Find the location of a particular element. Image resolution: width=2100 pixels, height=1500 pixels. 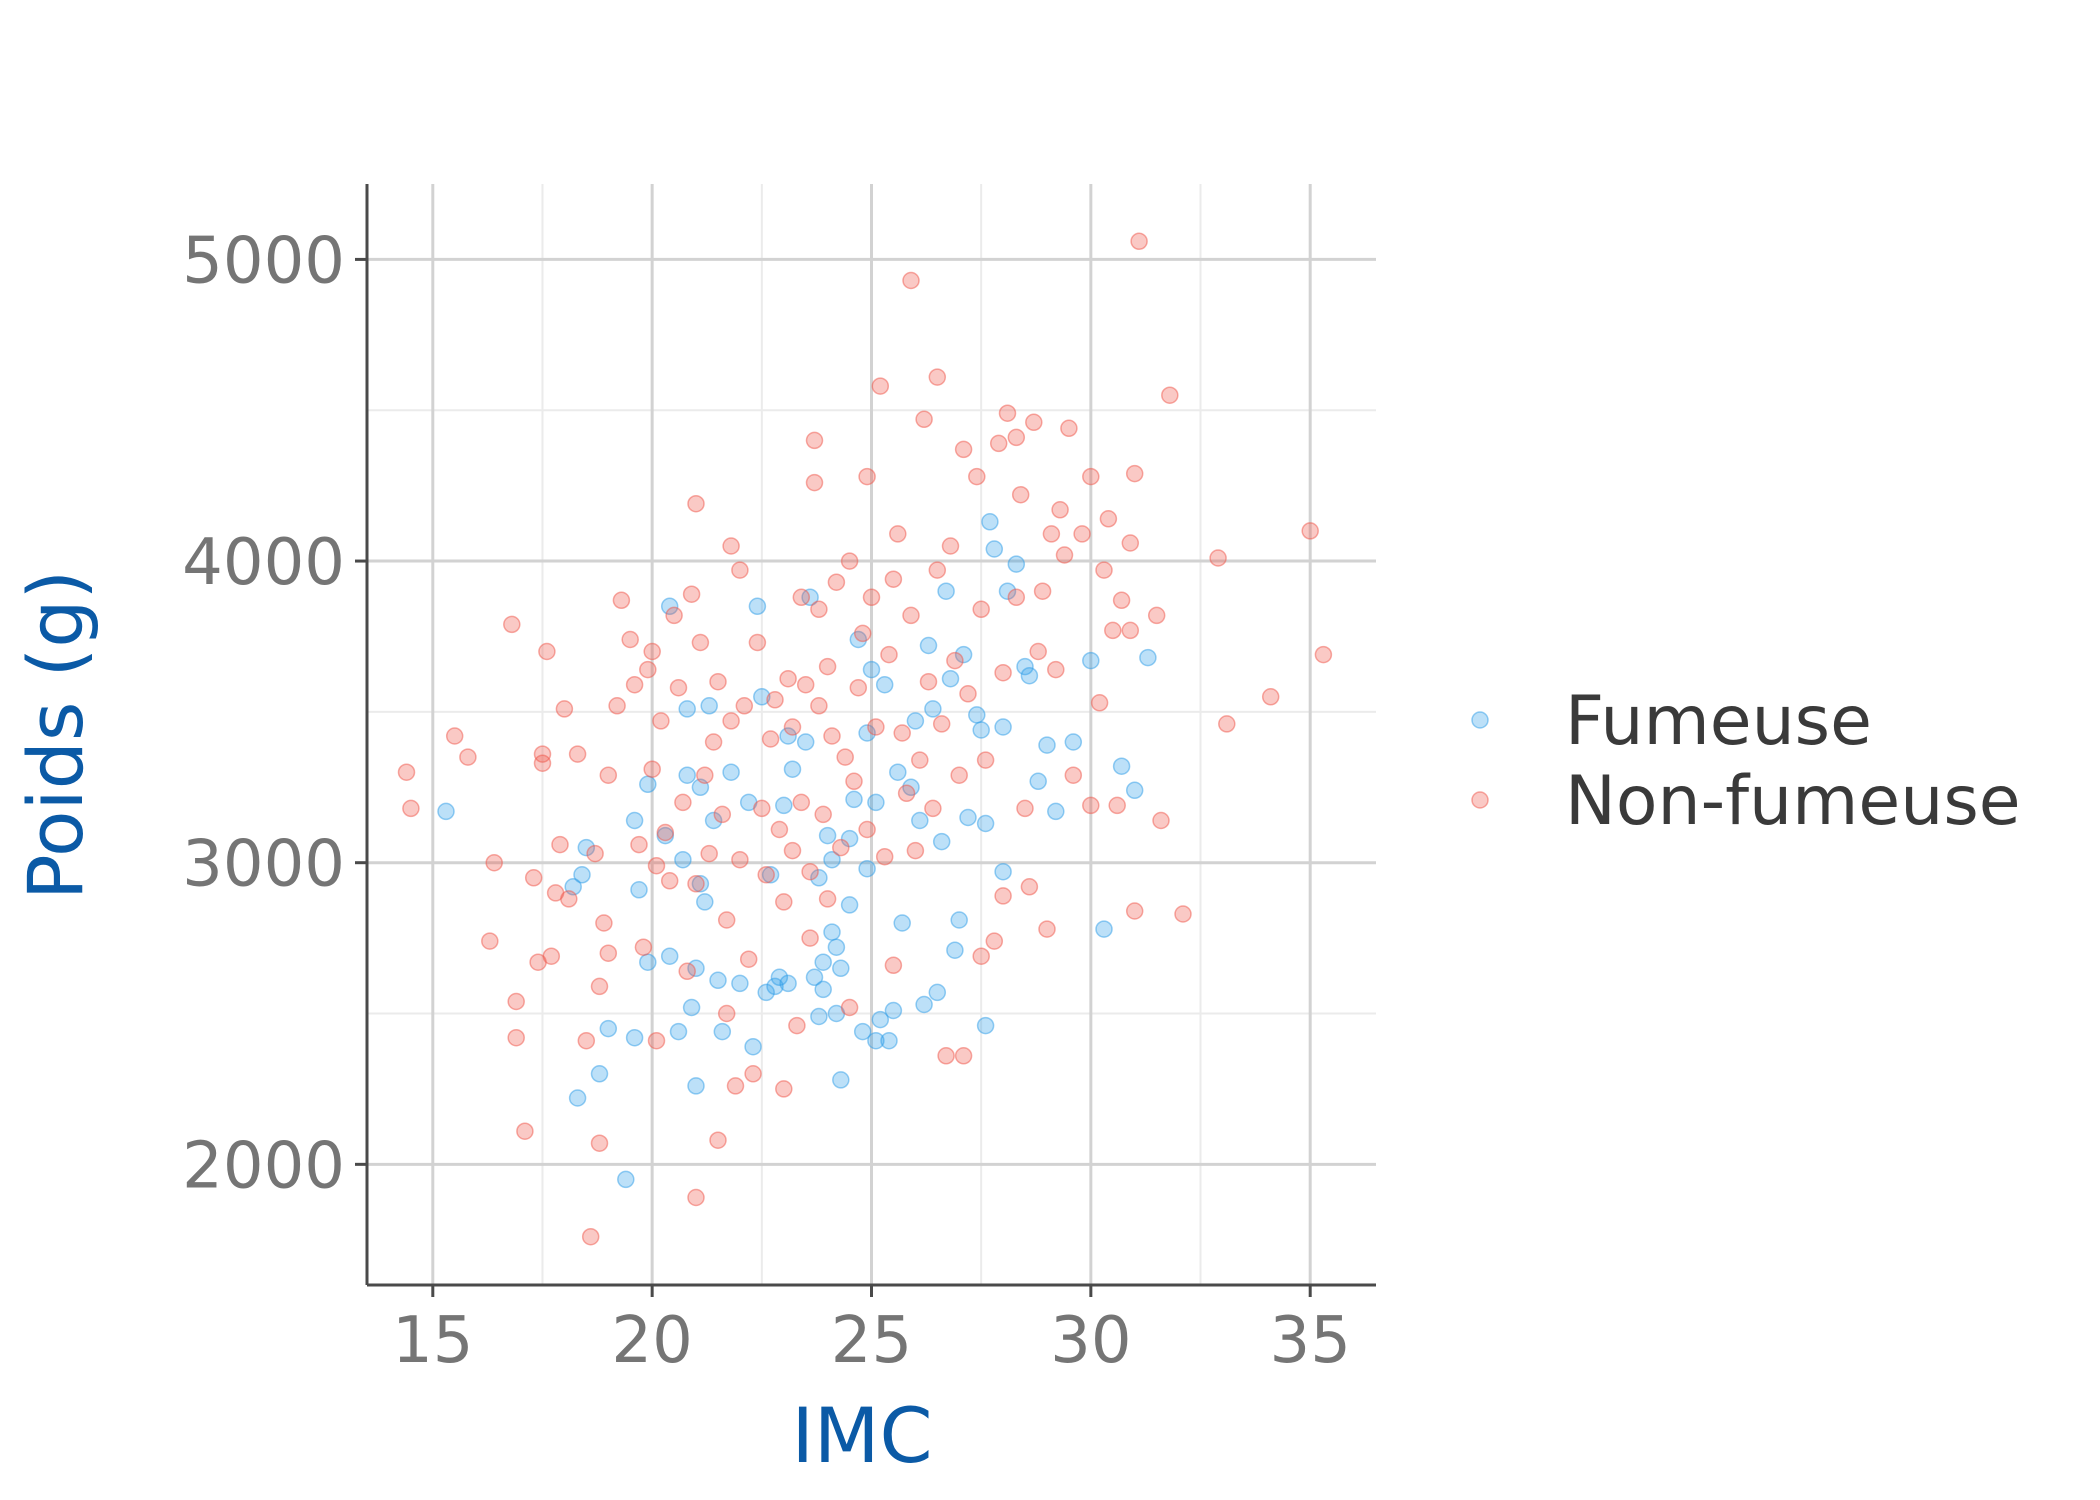

legend-label: Non-fumeuse is located at coordinates (1793, 801).